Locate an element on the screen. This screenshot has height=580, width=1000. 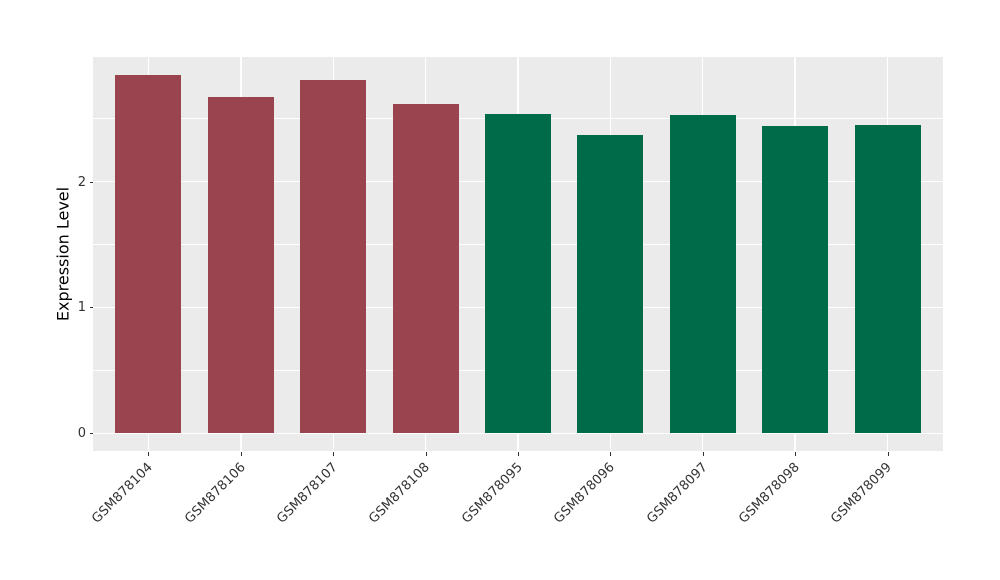
x-tick-label: GSM878106 is located at coordinates (215, 493).